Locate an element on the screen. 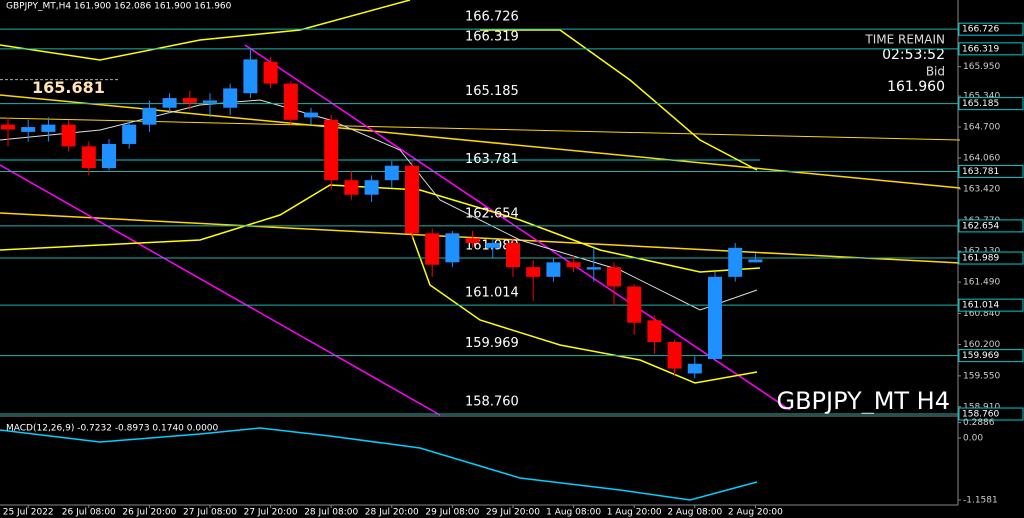  x-tick-label: 28 Jul 08:00 is located at coordinates (331, 513).